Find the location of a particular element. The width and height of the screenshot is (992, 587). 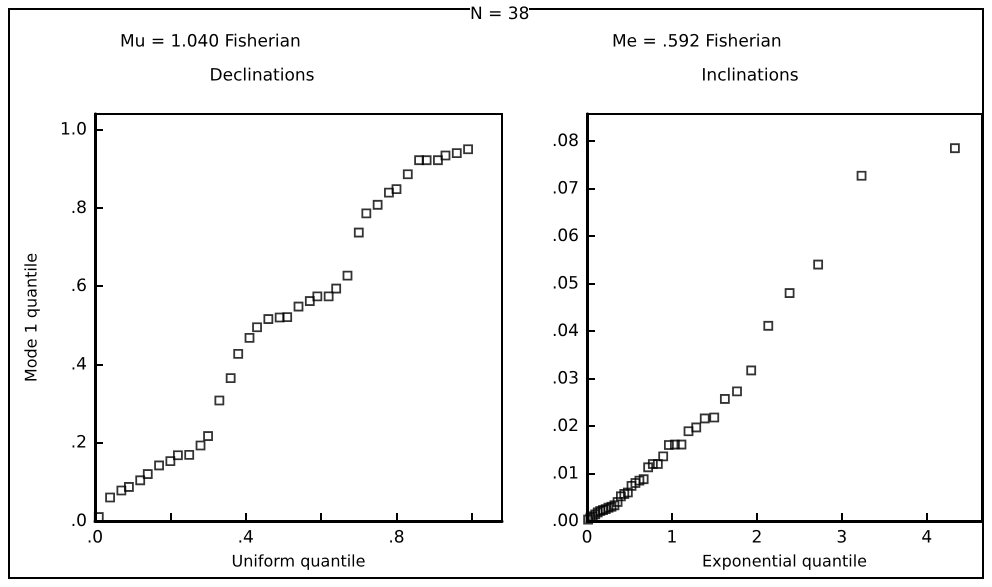

y-tick-label: .06 is located at coordinates (565, 236).